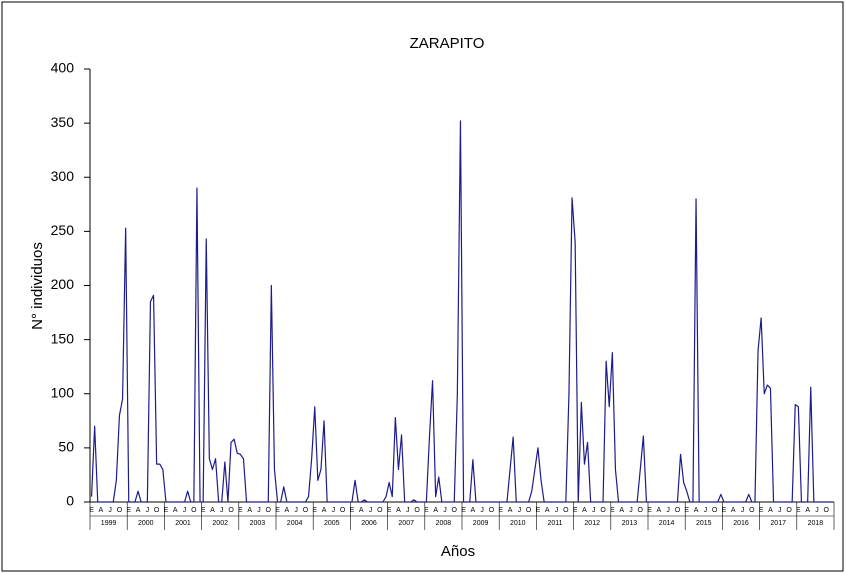 The image size is (846, 574). Describe the element at coordinates (406, 523) in the screenshot. I see `year-label: 2007` at that location.